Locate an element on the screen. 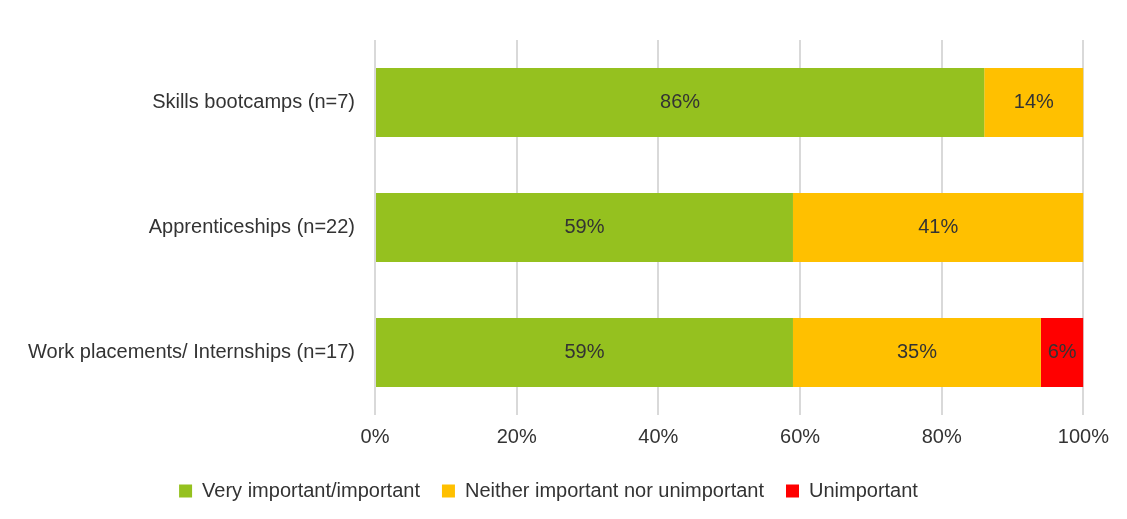  data-label: 41% is located at coordinates (938, 226).